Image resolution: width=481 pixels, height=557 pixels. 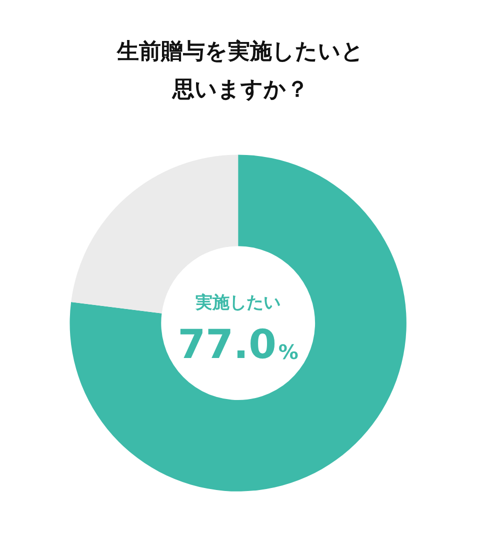 What do you see at coordinates (237, 303) in the screenshot?
I see `slice-label: 実施したい` at bounding box center [237, 303].